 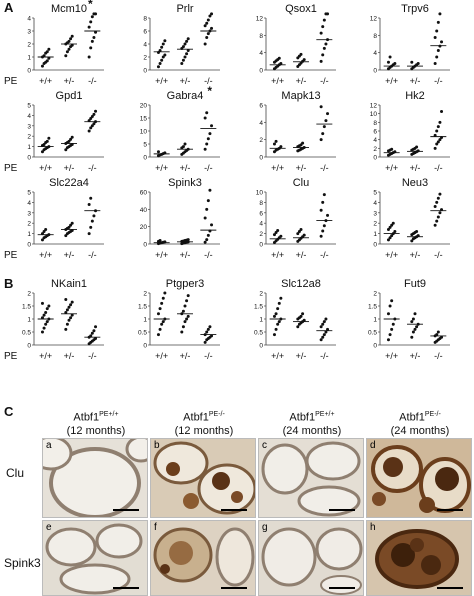 What do you see at coordinates (69, 96) in the screenshot?
I see `plot-title-gpd1: Gpd1` at bounding box center [69, 96].